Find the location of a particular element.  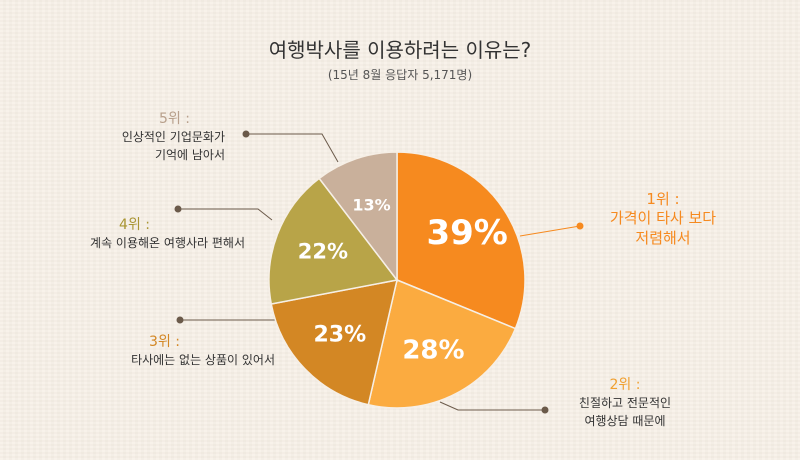

slice-value-label-4: 22% is located at coordinates (323, 252).